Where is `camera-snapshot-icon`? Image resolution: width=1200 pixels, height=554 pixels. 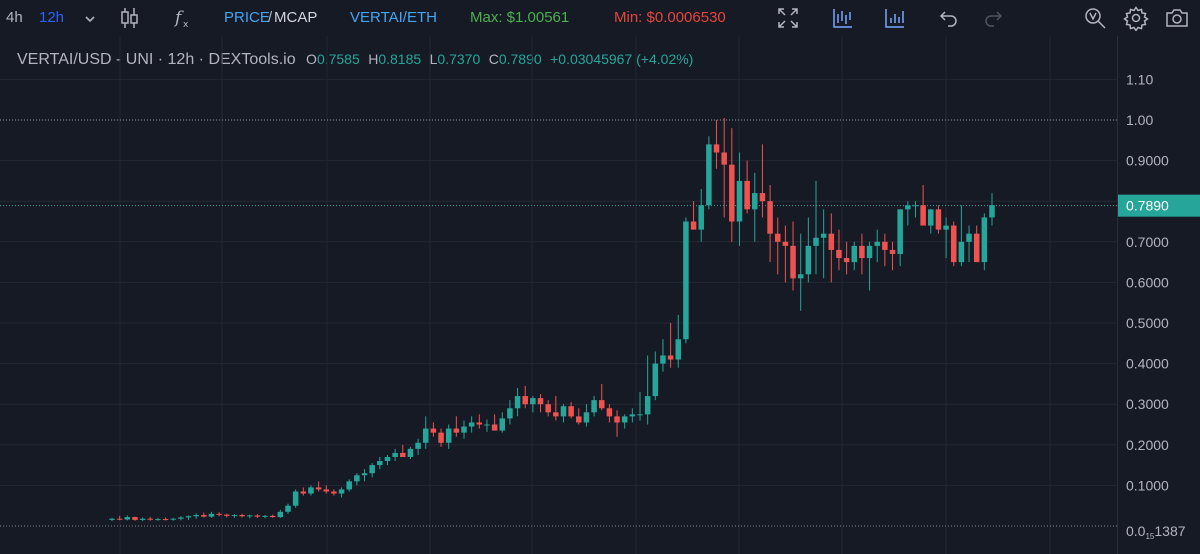
camera-snapshot-icon is located at coordinates (1177, 18).